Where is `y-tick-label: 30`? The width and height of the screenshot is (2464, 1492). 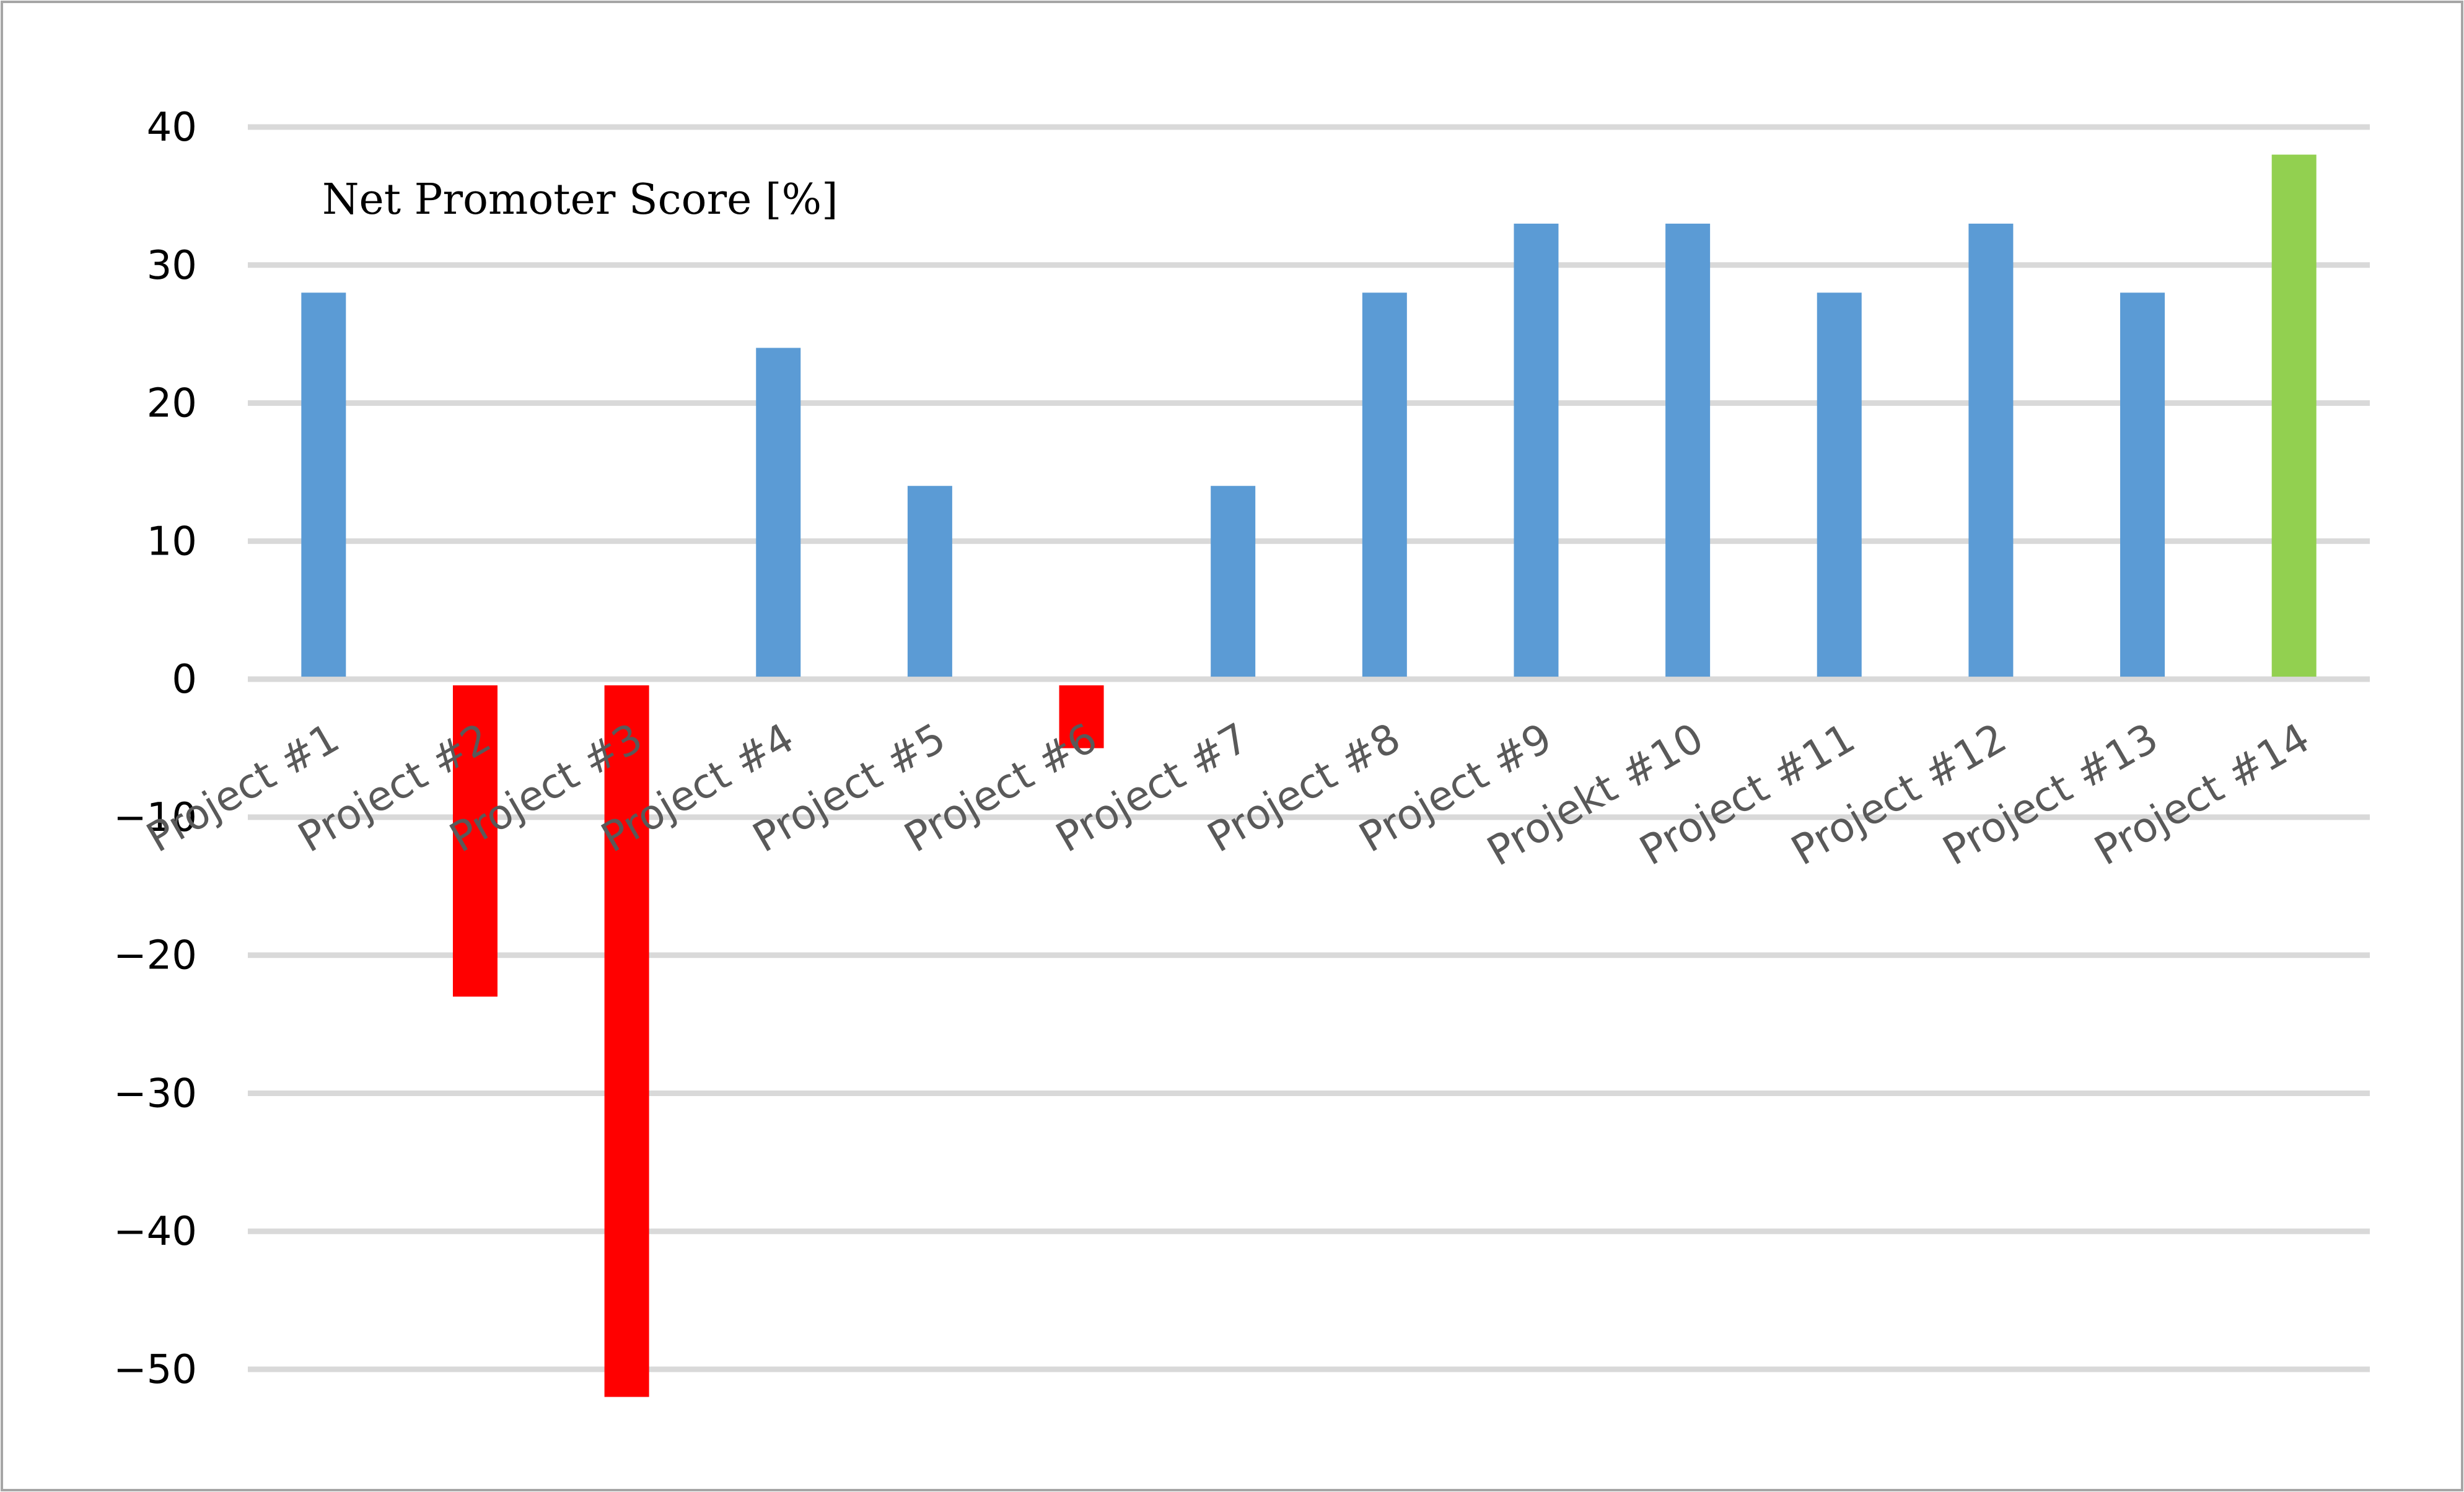
y-tick-label: 30 is located at coordinates (172, 266).